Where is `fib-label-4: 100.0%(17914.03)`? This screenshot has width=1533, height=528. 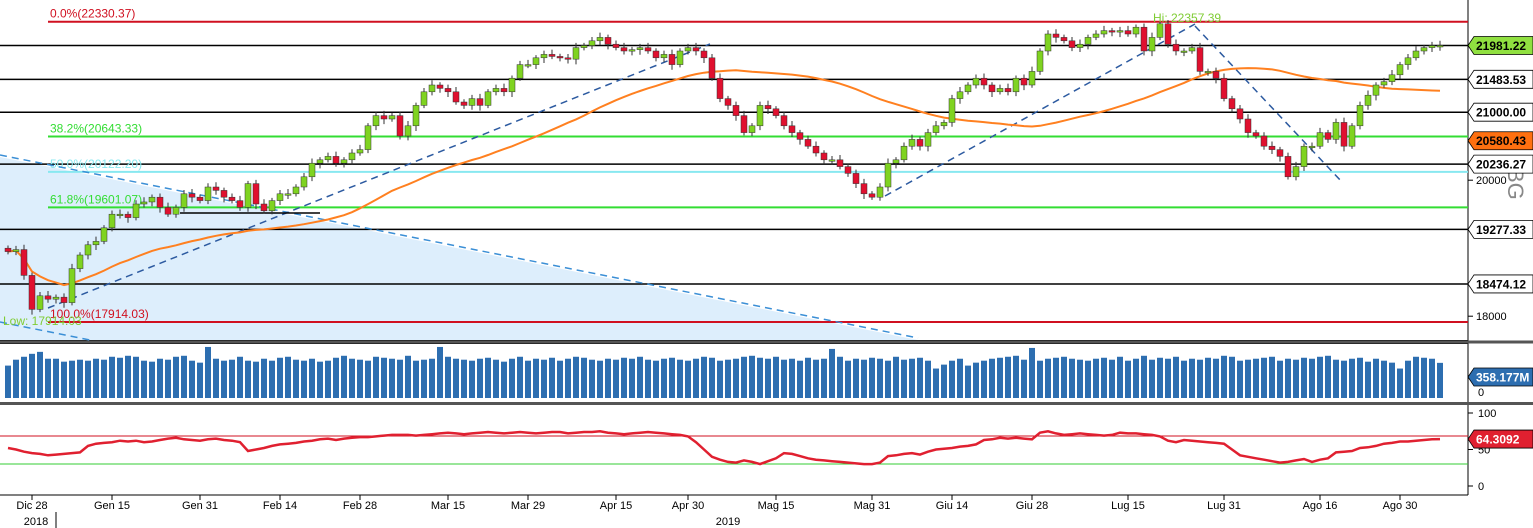
fib-label-4: 100.0%(17914.03) is located at coordinates (99, 314).